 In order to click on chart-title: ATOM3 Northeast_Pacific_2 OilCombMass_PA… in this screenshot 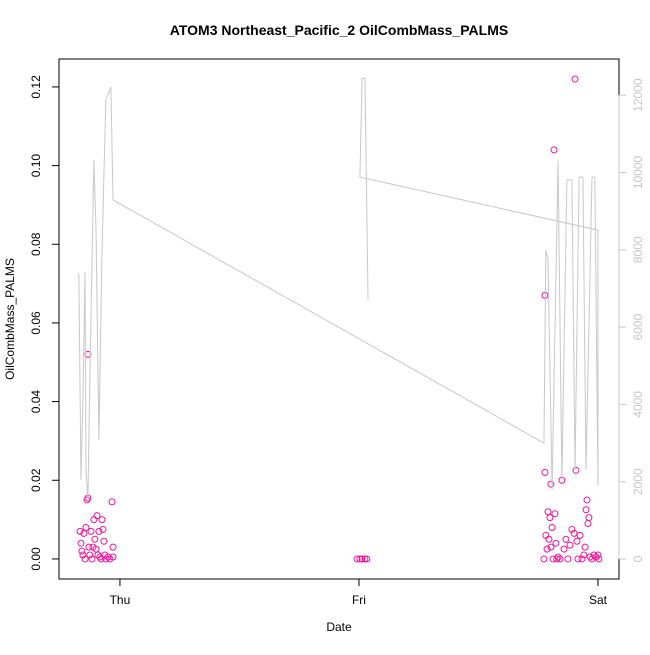, I will do `click(339, 30)`.